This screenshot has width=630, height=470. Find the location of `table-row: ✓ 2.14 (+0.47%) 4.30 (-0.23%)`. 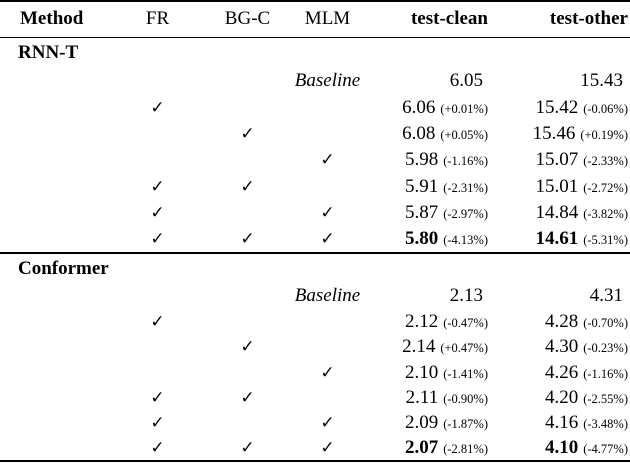

table-row: ✓ 2.14 (+0.47%) 4.30 (-0.23%) is located at coordinates (315, 347).